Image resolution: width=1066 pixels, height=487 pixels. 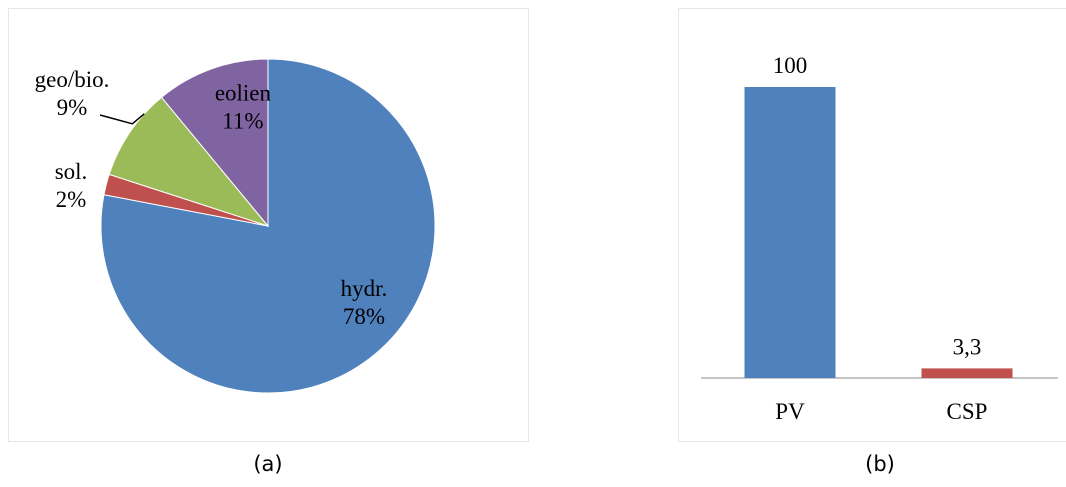 What do you see at coordinates (214, 143) in the screenshot?
I see `pie-slice-eolien` at bounding box center [214, 143].